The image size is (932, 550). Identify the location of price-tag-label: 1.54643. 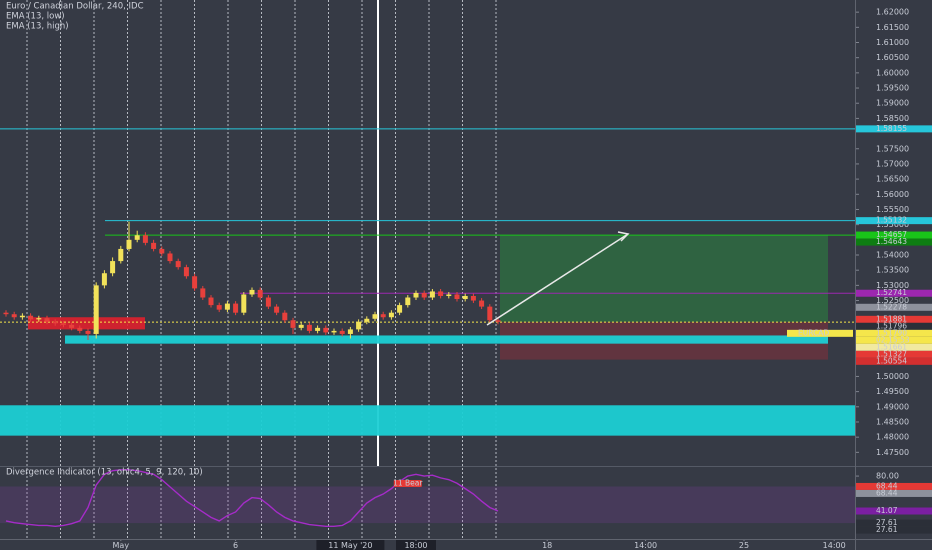
(891, 241).